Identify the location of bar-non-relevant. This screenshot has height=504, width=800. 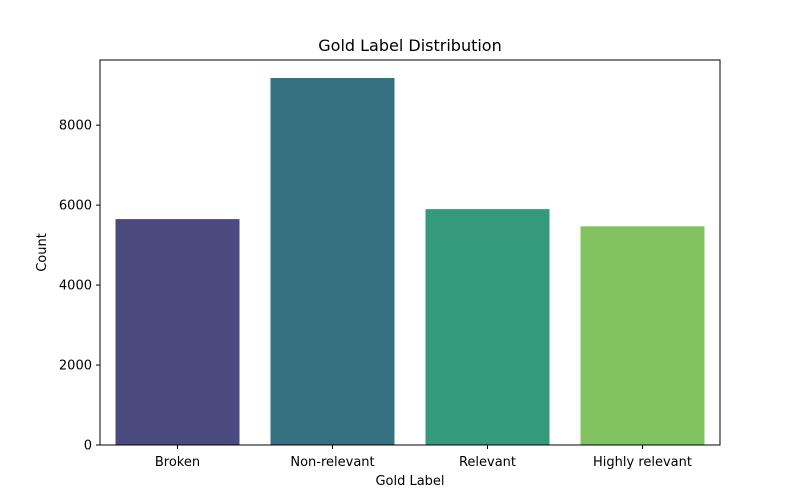
(332, 261).